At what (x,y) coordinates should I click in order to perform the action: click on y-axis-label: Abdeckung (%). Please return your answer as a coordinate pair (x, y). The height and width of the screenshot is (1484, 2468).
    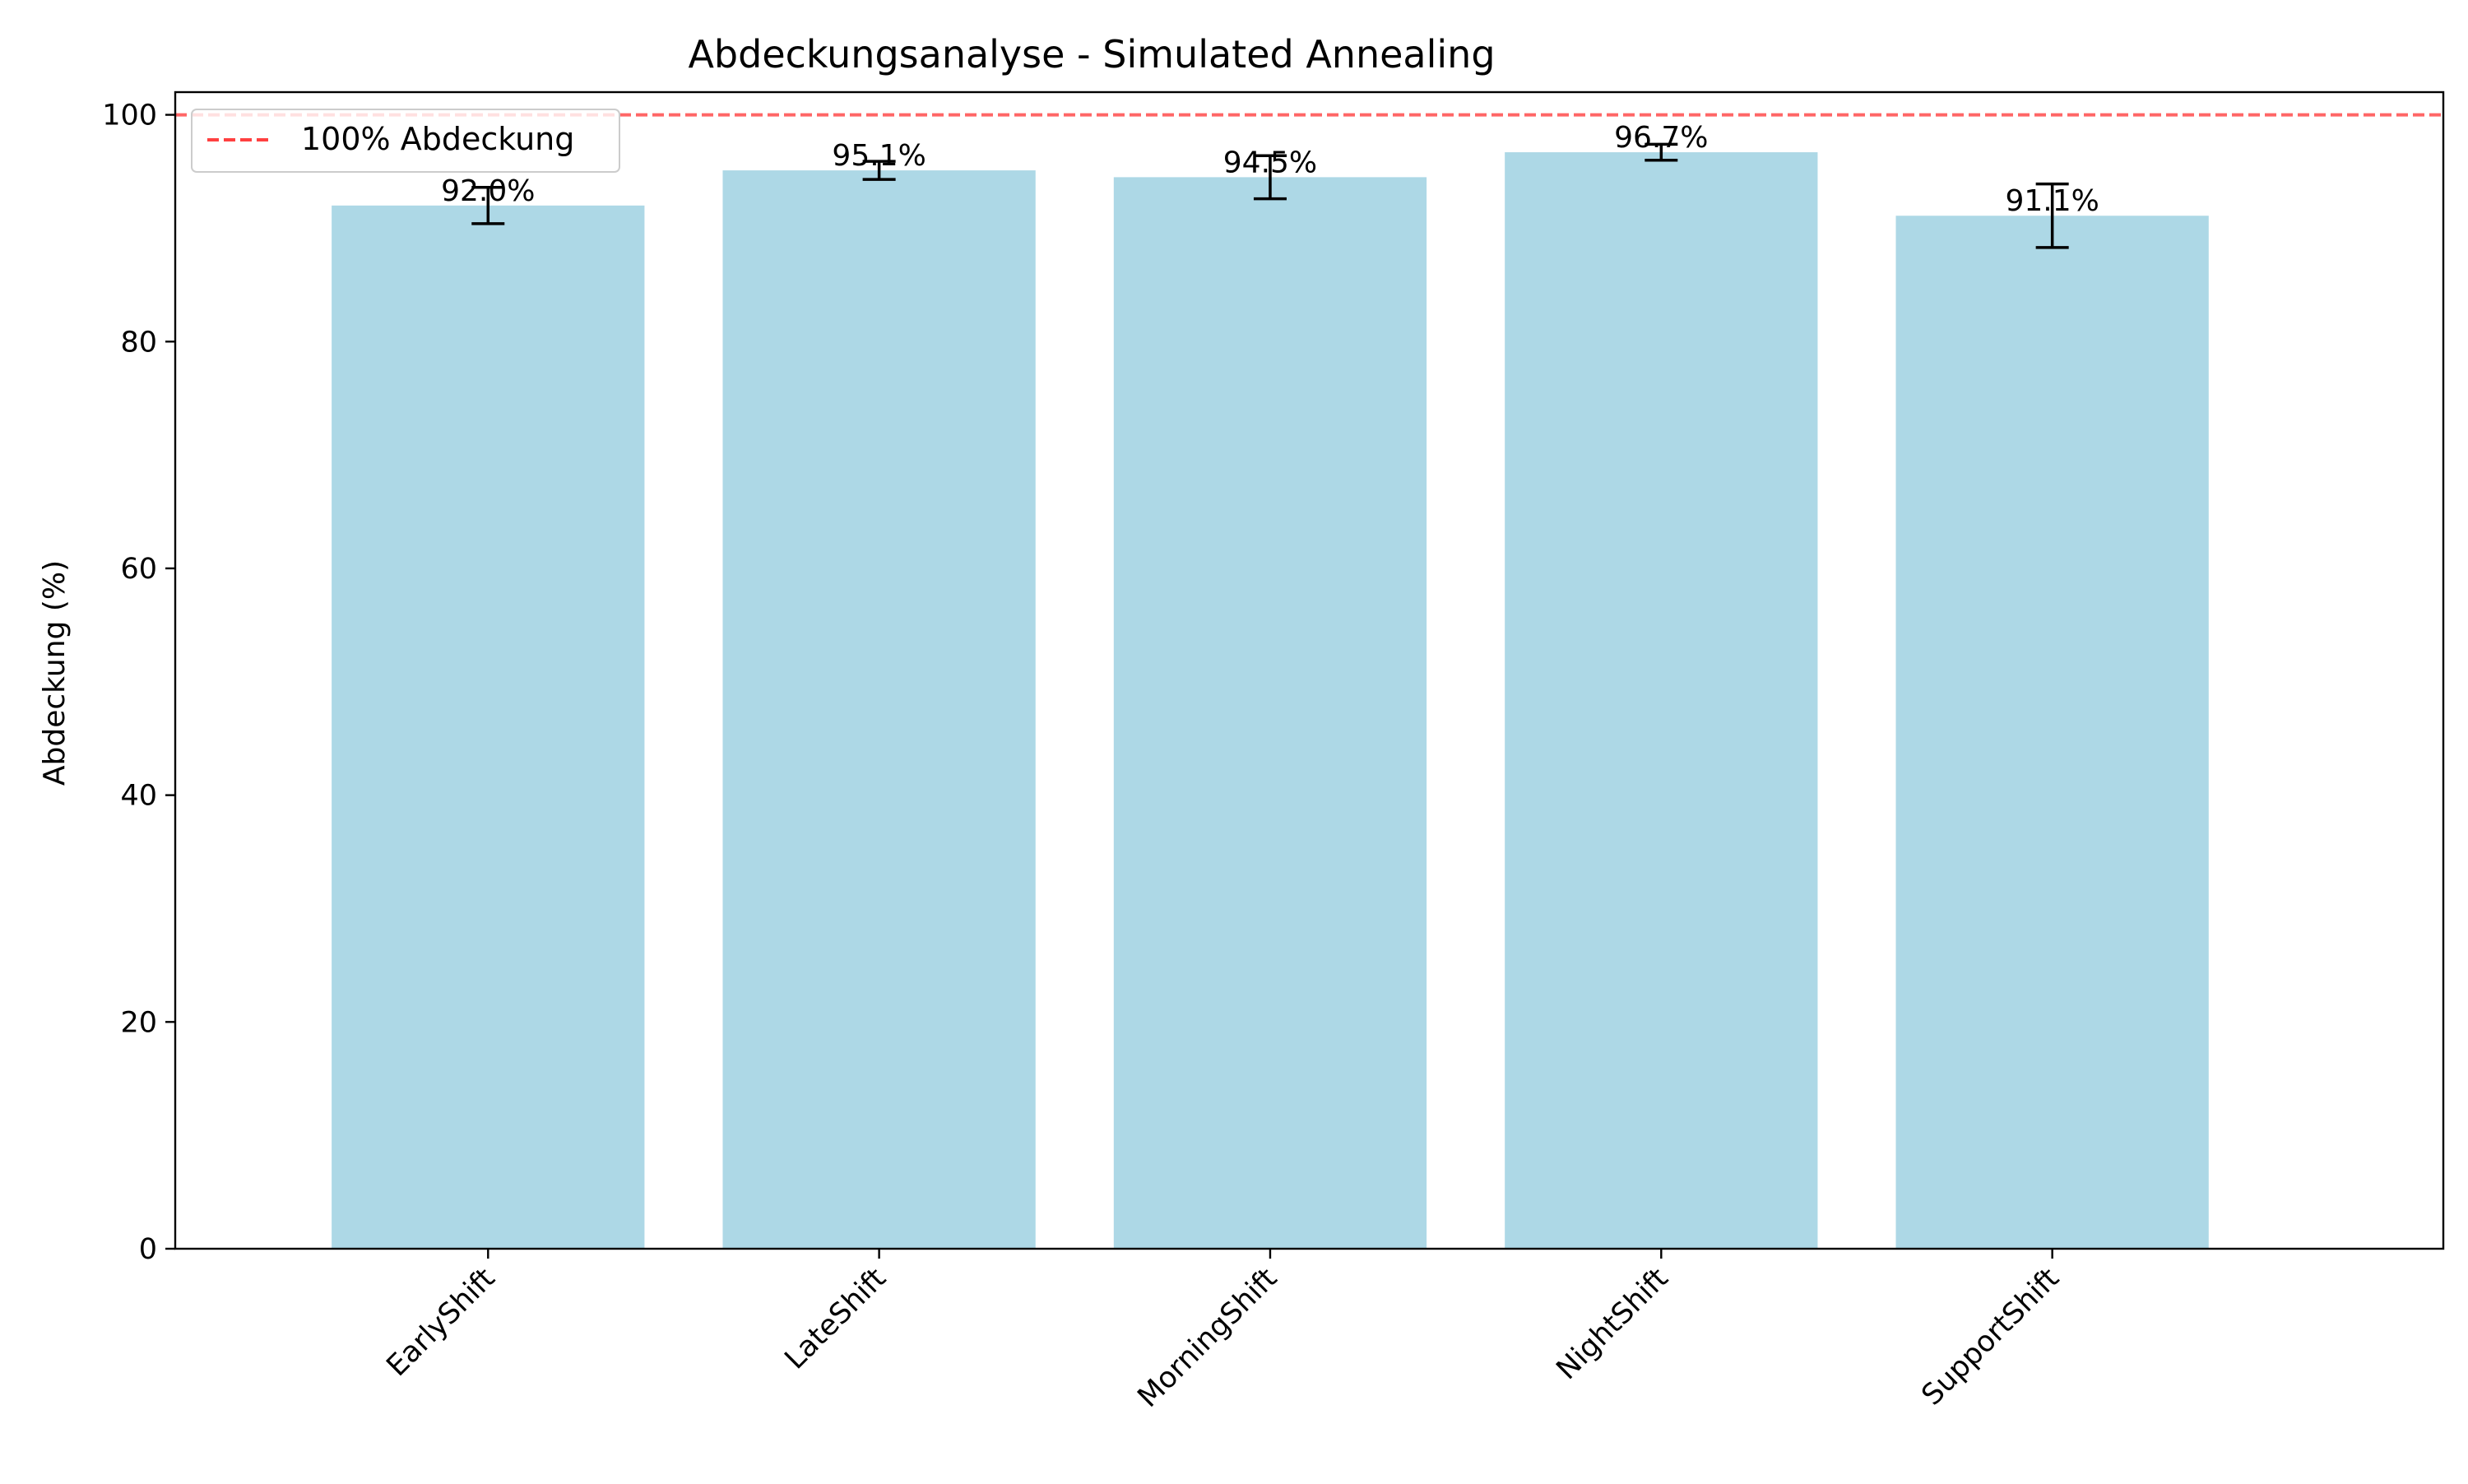
    Looking at the image, I should click on (55, 673).